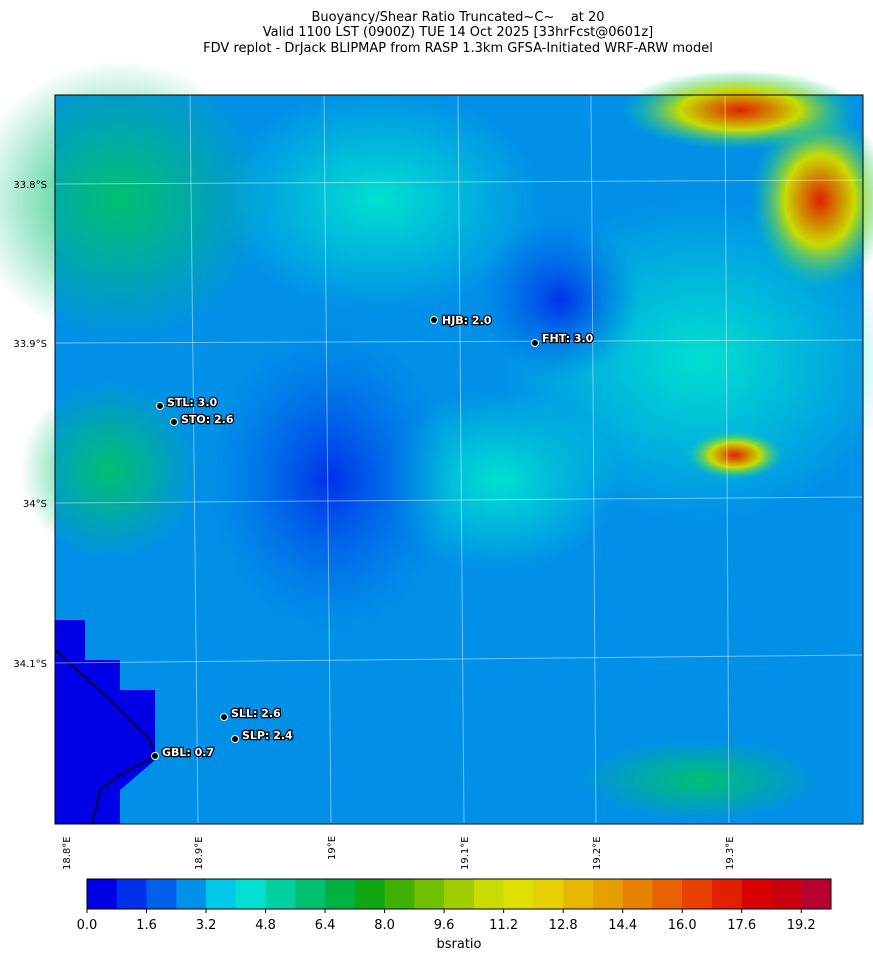 The width and height of the screenshot is (873, 966). Describe the element at coordinates (188, 752) in the screenshot. I see `station-label: GBL: 0.7` at that location.